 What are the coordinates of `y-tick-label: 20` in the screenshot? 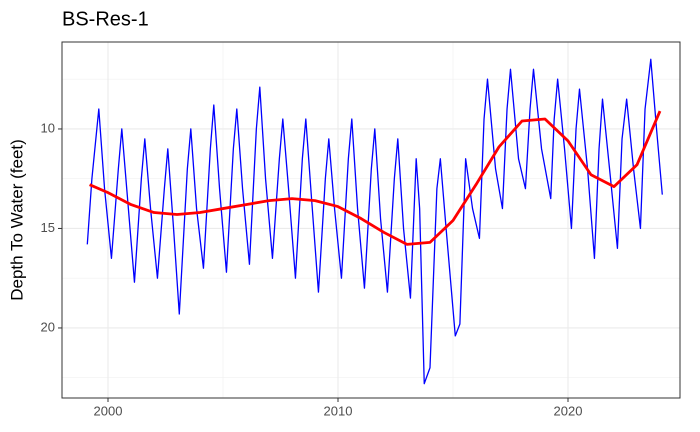 It's located at (48, 326).